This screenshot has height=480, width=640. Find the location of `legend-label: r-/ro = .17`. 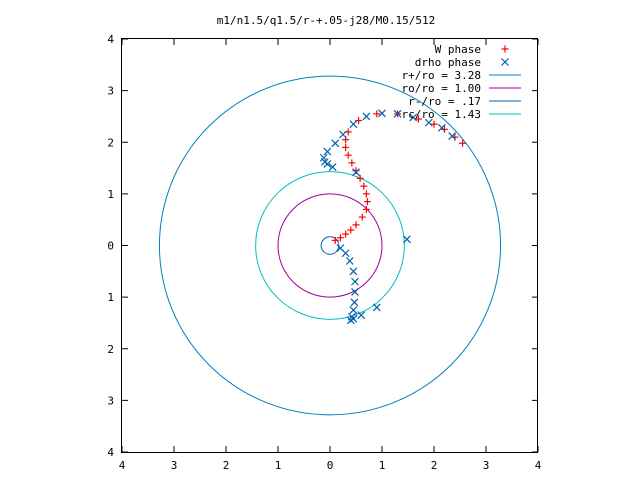

legend-label: r-/ro = .17 is located at coordinates (444, 101).